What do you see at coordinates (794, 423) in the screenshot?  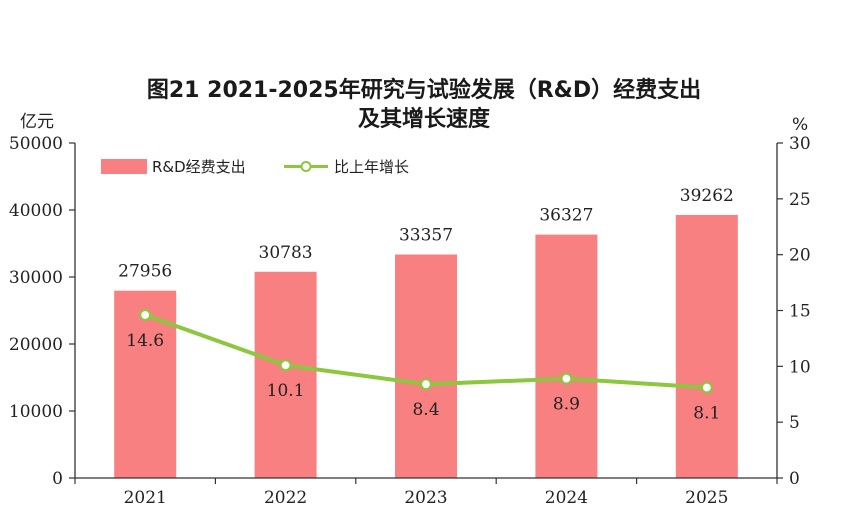 I see `right-tick-label: 5` at bounding box center [794, 423].